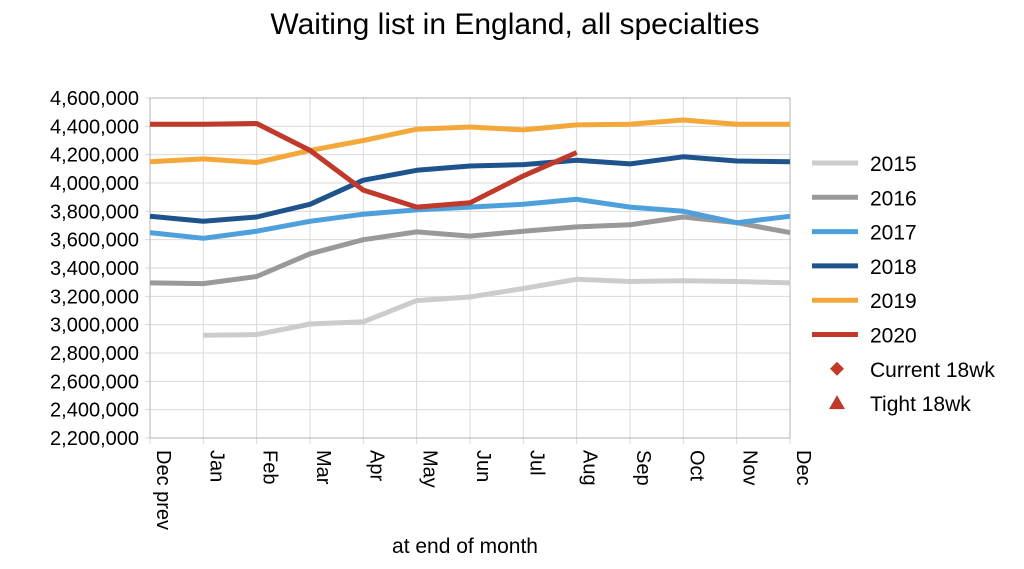  I want to click on legend-label-2015: 2015, so click(893, 164).